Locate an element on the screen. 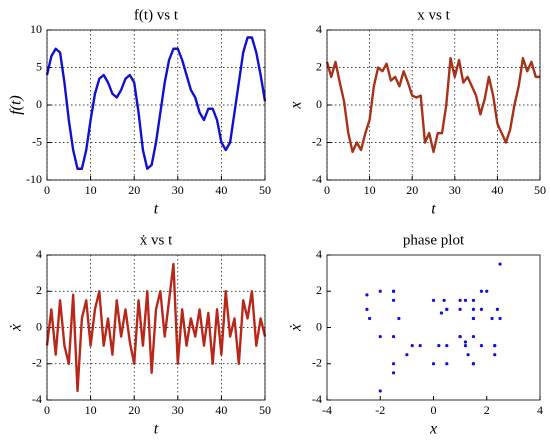  y-tick-label: -10 is located at coordinates (34, 179).